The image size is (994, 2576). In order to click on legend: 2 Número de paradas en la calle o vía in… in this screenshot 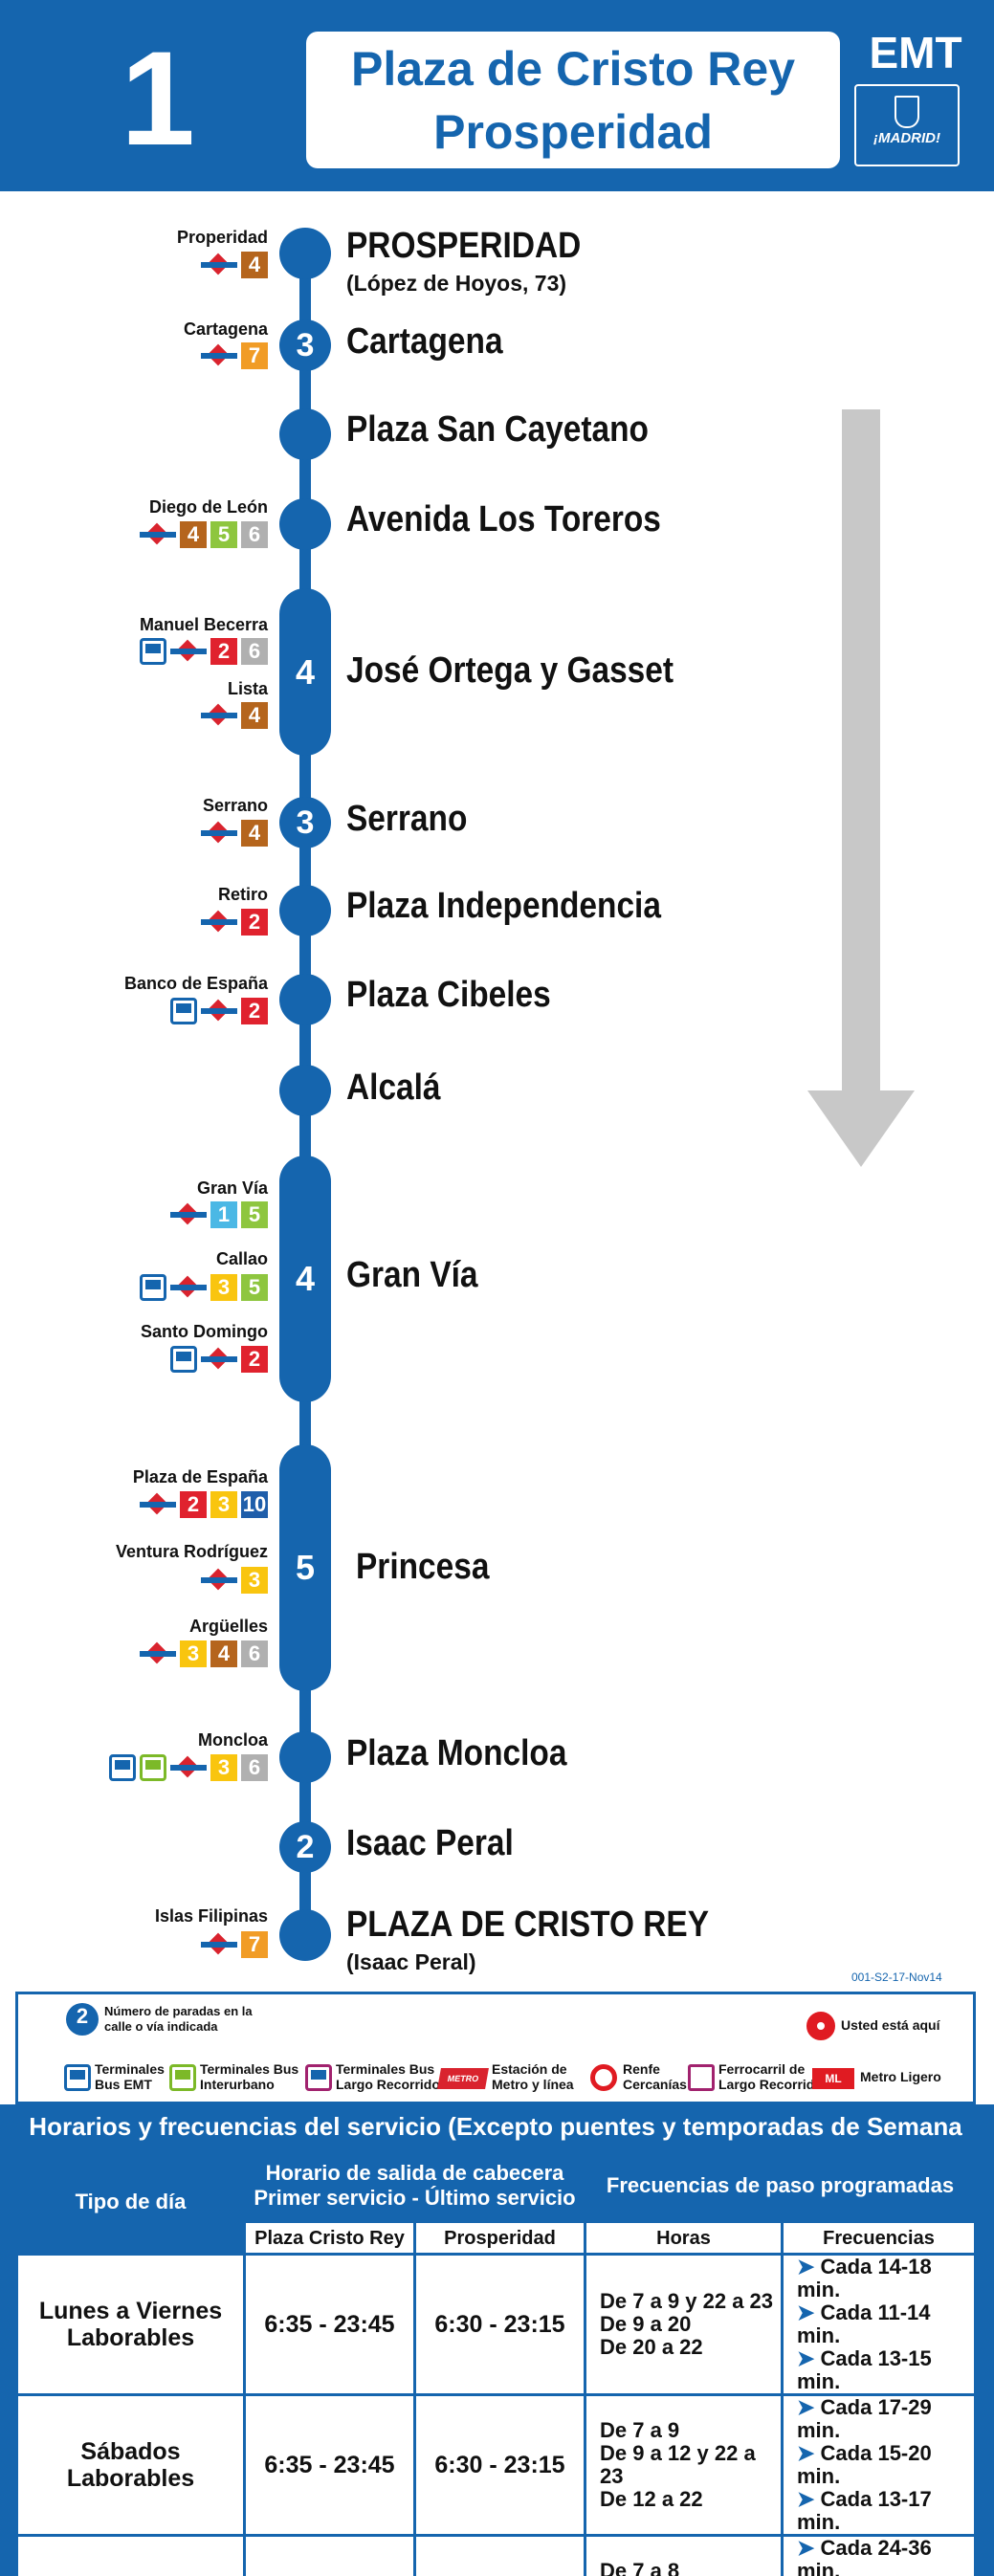, I will do `click(495, 2048)`.